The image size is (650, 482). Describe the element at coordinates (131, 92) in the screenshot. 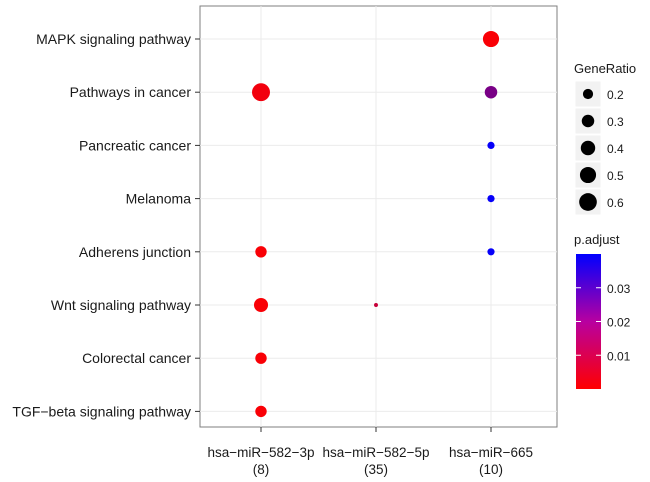

I see `y-tick-label: Pathways in cancer` at that location.